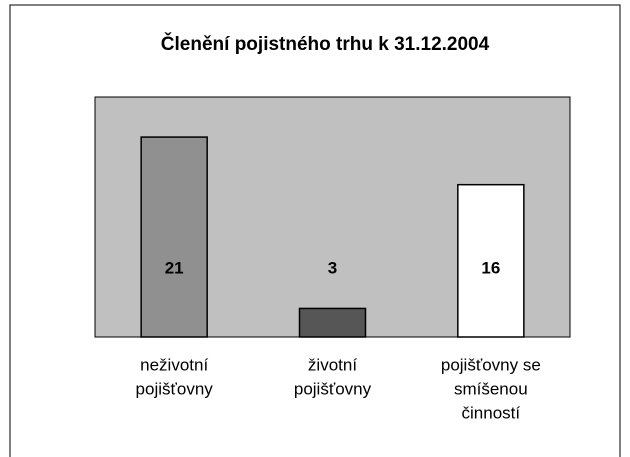  What do you see at coordinates (332, 364) in the screenshot?
I see `x-tick-label: životní` at bounding box center [332, 364].